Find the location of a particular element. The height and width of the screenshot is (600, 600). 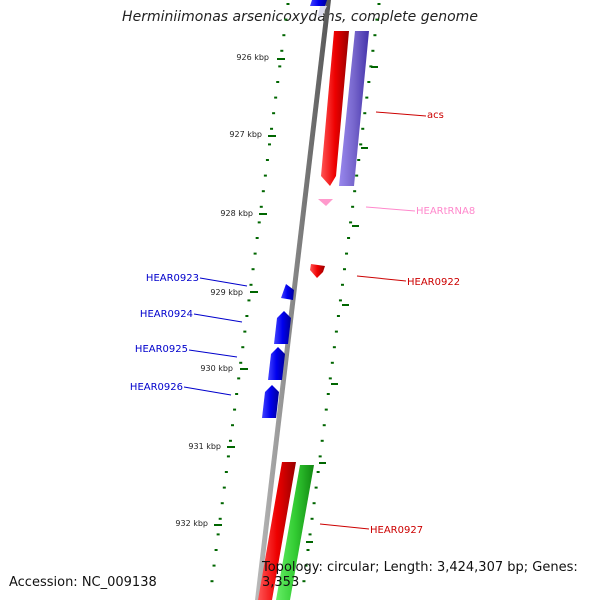

gene-label-heartrna8: HEARtRNA8 is located at coordinates (445, 211).